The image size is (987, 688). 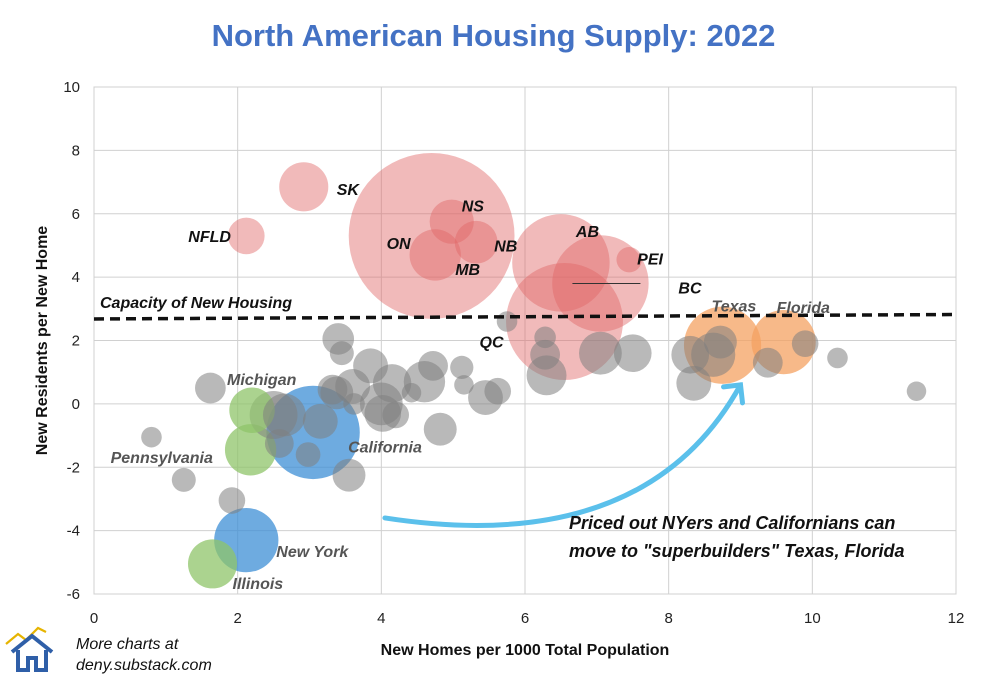 What do you see at coordinates (262, 380) in the screenshot?
I see `point-label: Michigan` at bounding box center [262, 380].